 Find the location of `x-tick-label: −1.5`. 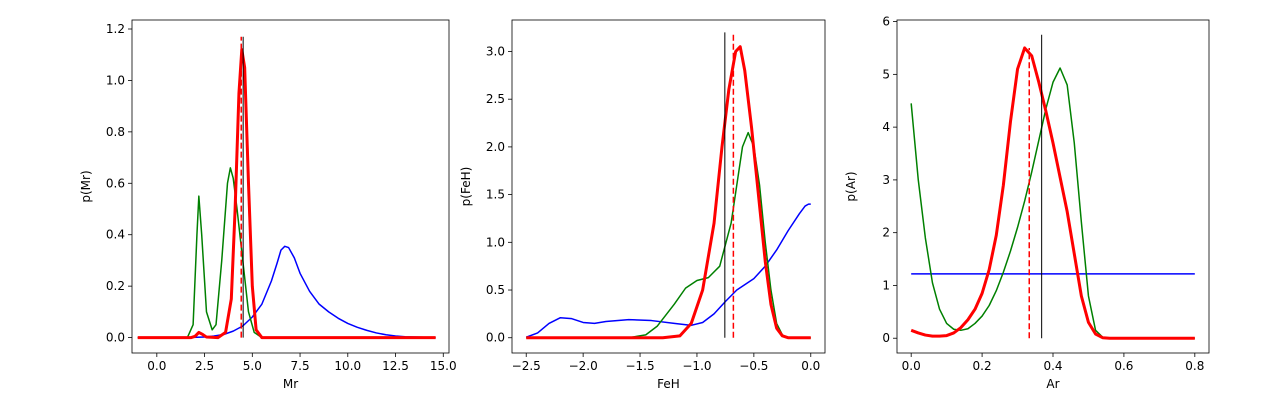

x-tick-label: −1.5 is located at coordinates (639, 366).